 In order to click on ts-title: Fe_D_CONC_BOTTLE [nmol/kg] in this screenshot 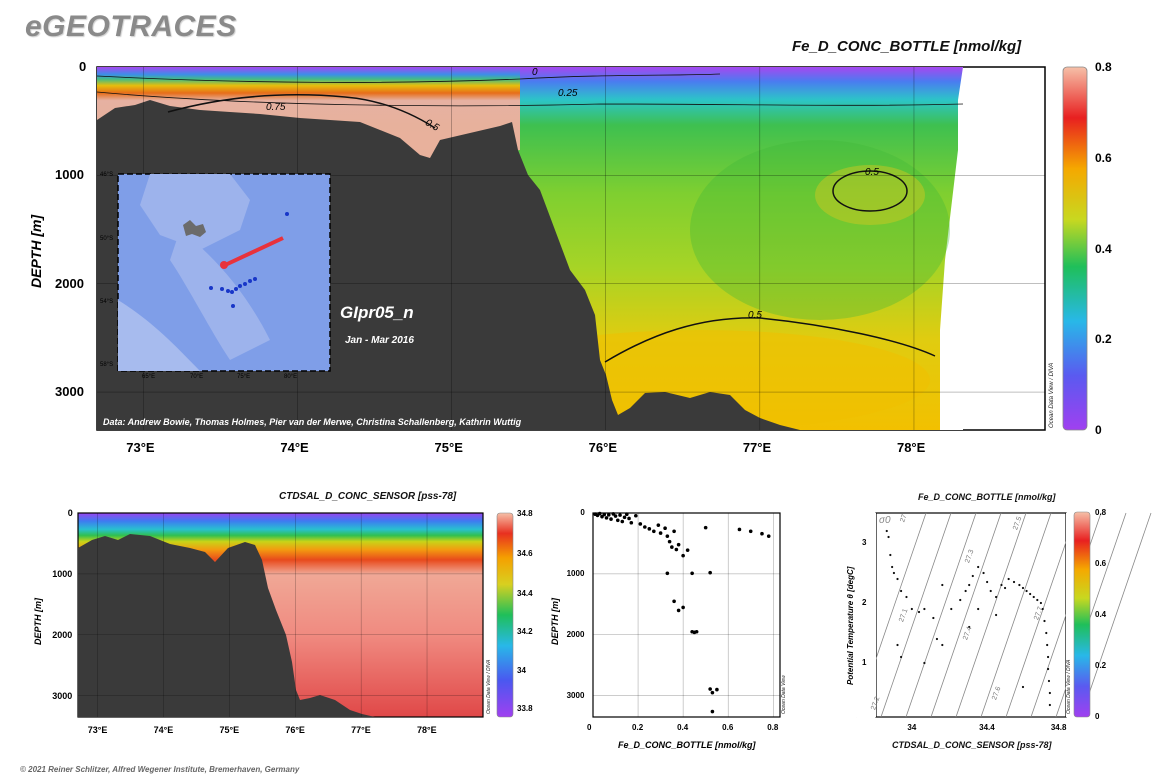, I will do `click(987, 497)`.